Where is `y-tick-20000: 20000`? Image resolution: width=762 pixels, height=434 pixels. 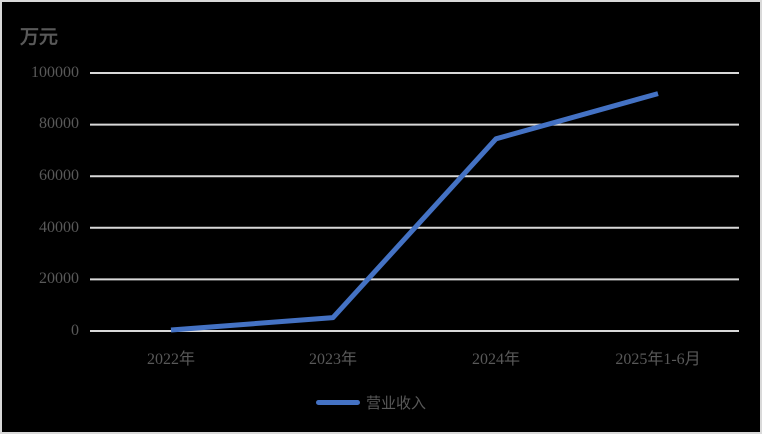
y-tick-20000: 20000 is located at coordinates (59, 278).